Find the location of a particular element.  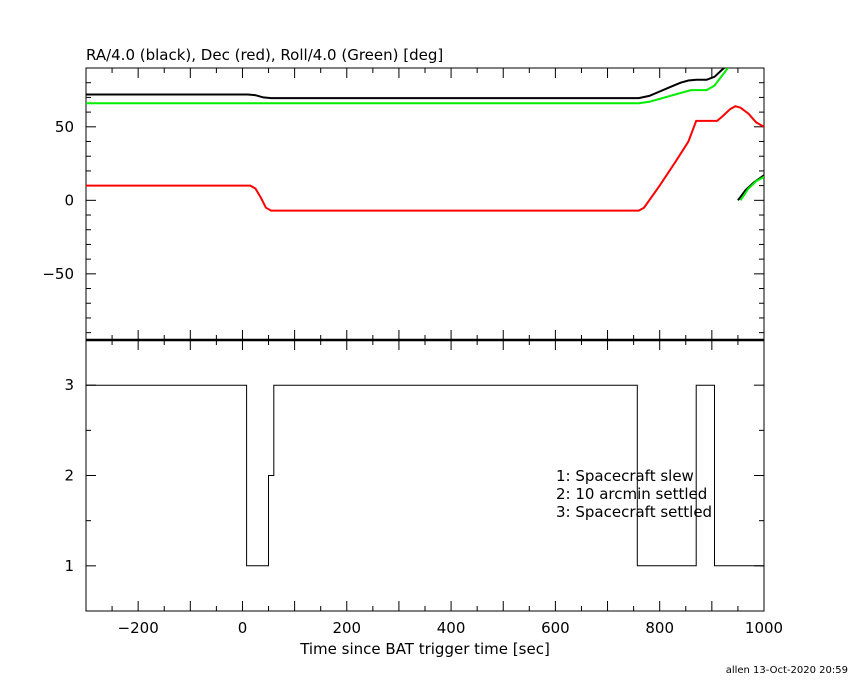

bottom-y-tick-label: 2 is located at coordinates (69, 476).